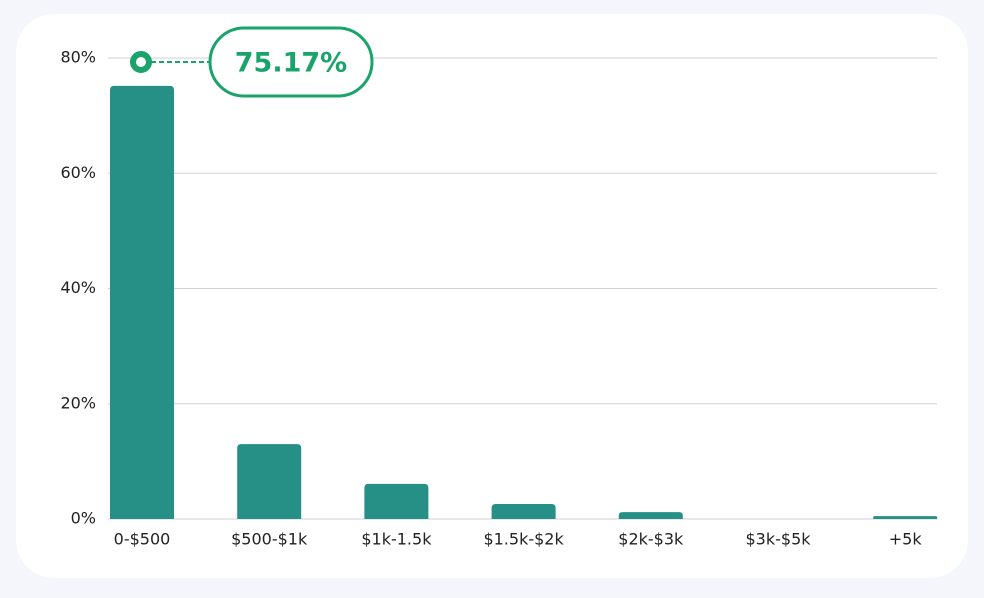  What do you see at coordinates (78, 287) in the screenshot?
I see `y-tick-label: 40%` at bounding box center [78, 287].